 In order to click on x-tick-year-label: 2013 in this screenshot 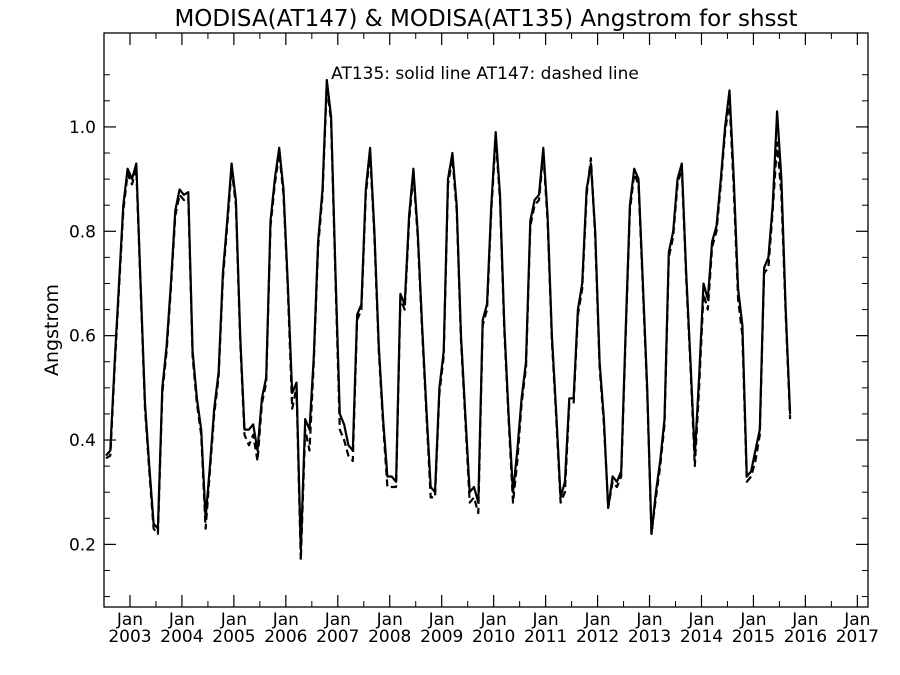, I will do `click(649, 637)`.